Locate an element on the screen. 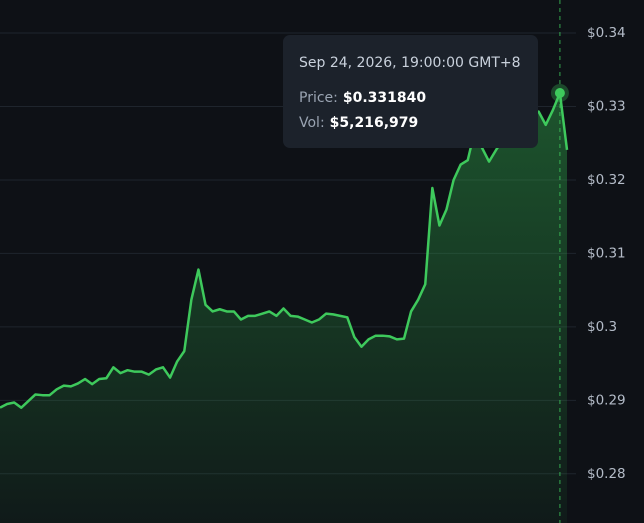  y-tick-label: $0.31 is located at coordinates (606, 253).